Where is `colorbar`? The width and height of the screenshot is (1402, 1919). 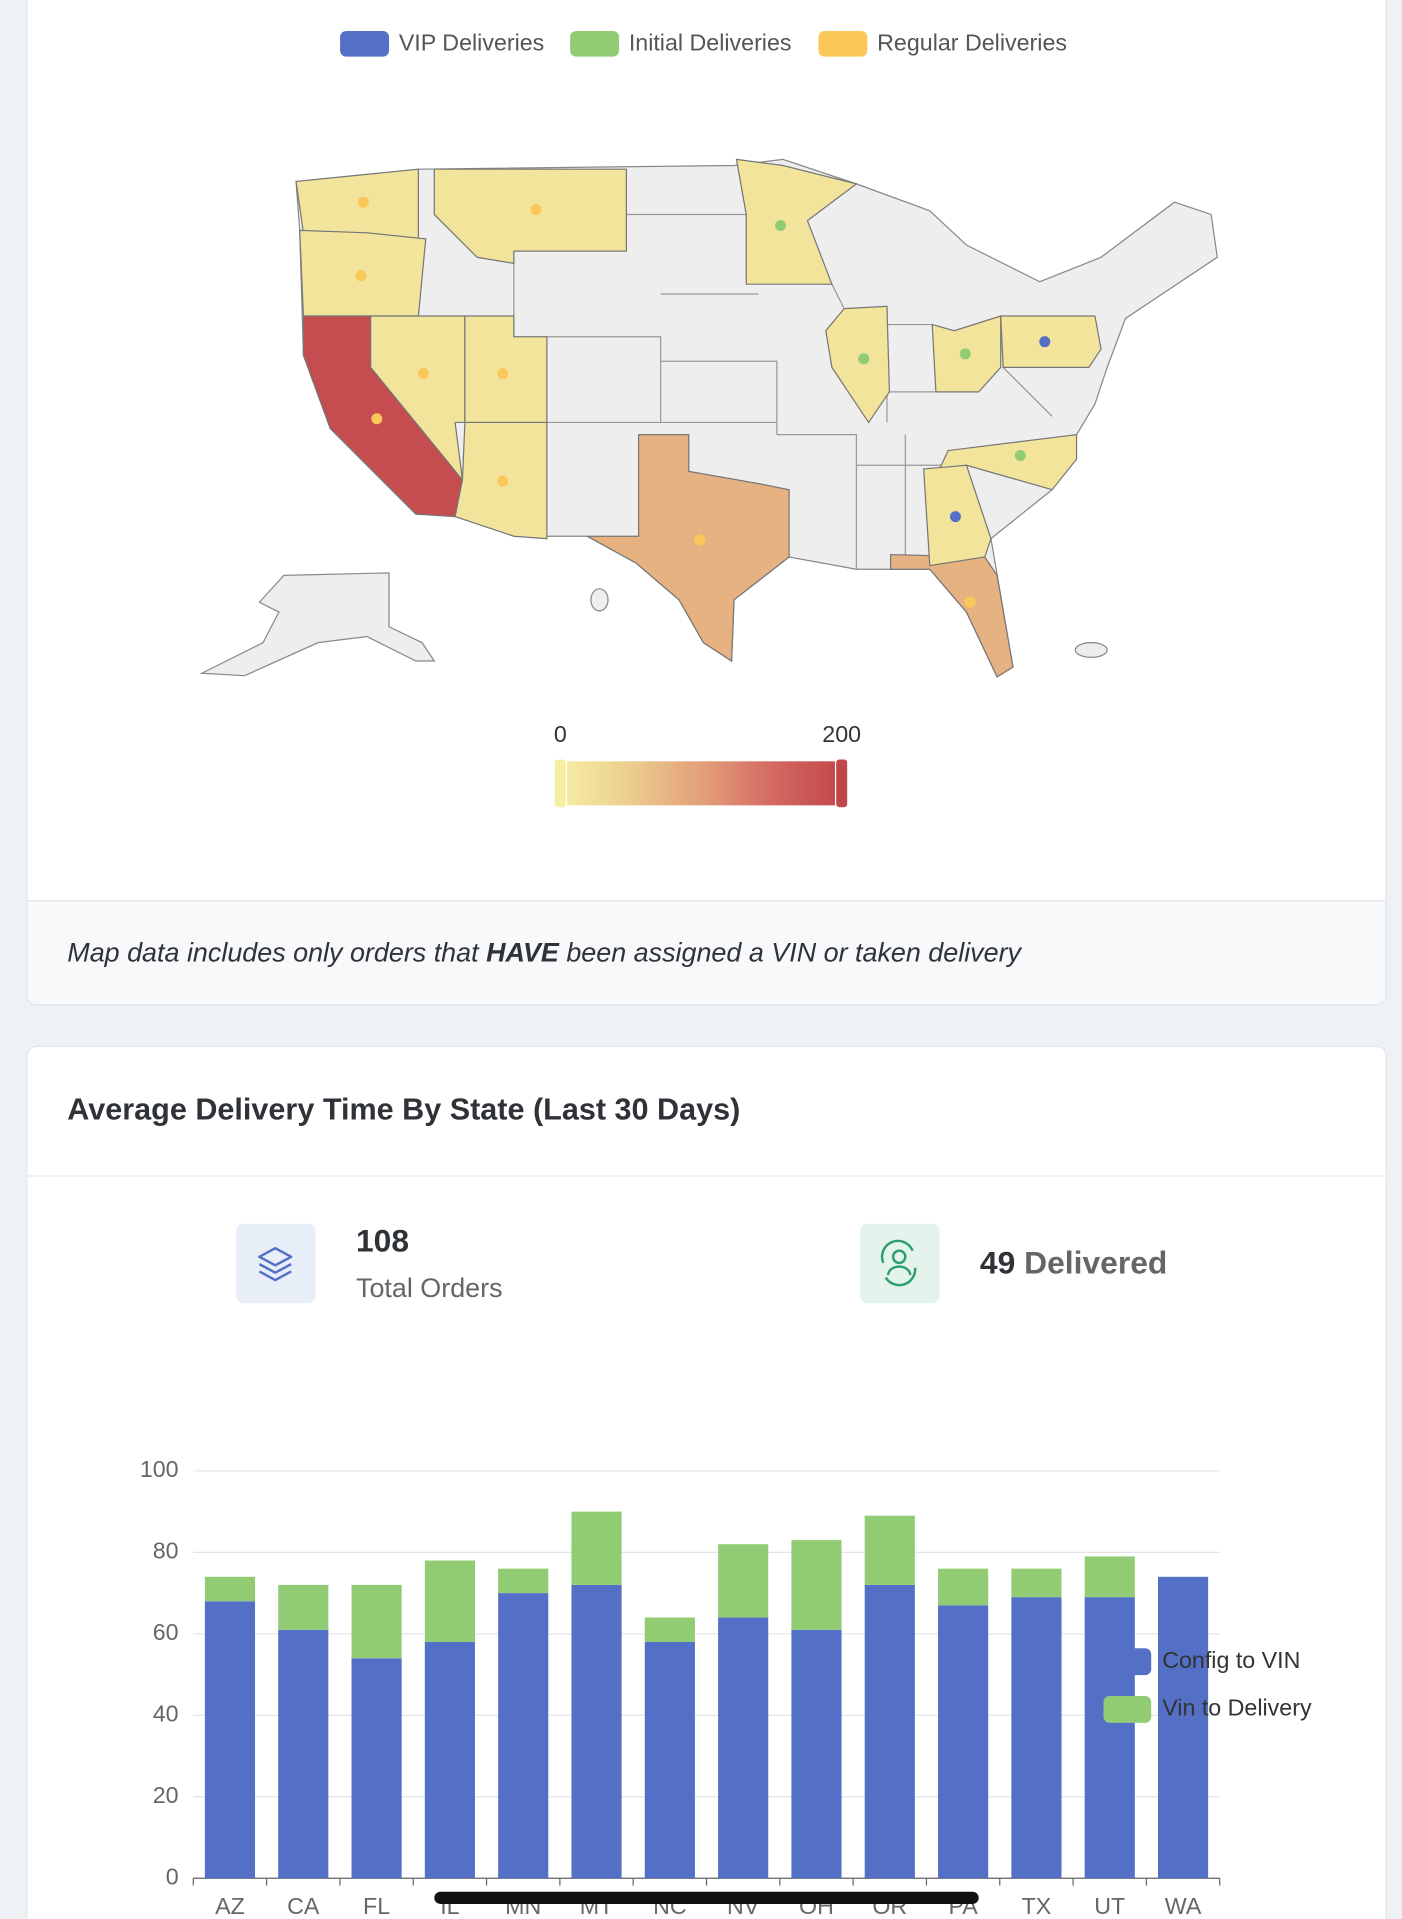
colorbar is located at coordinates (701, 783).